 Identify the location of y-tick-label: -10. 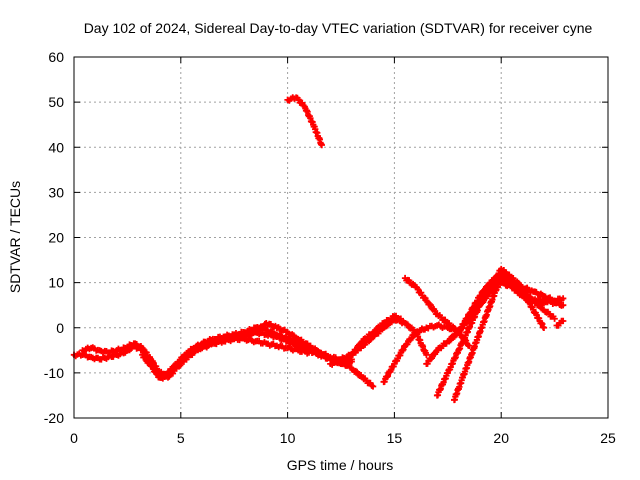
(54, 373).